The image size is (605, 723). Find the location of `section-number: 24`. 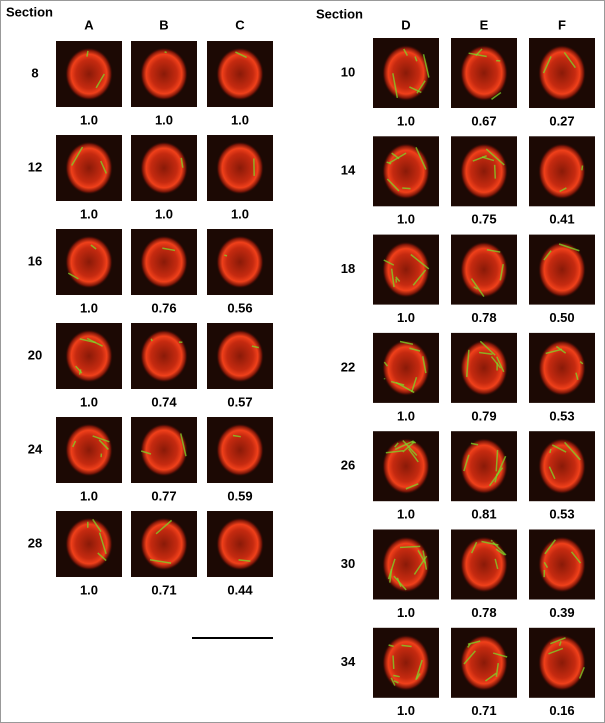

section-number: 24 is located at coordinates (35, 448).